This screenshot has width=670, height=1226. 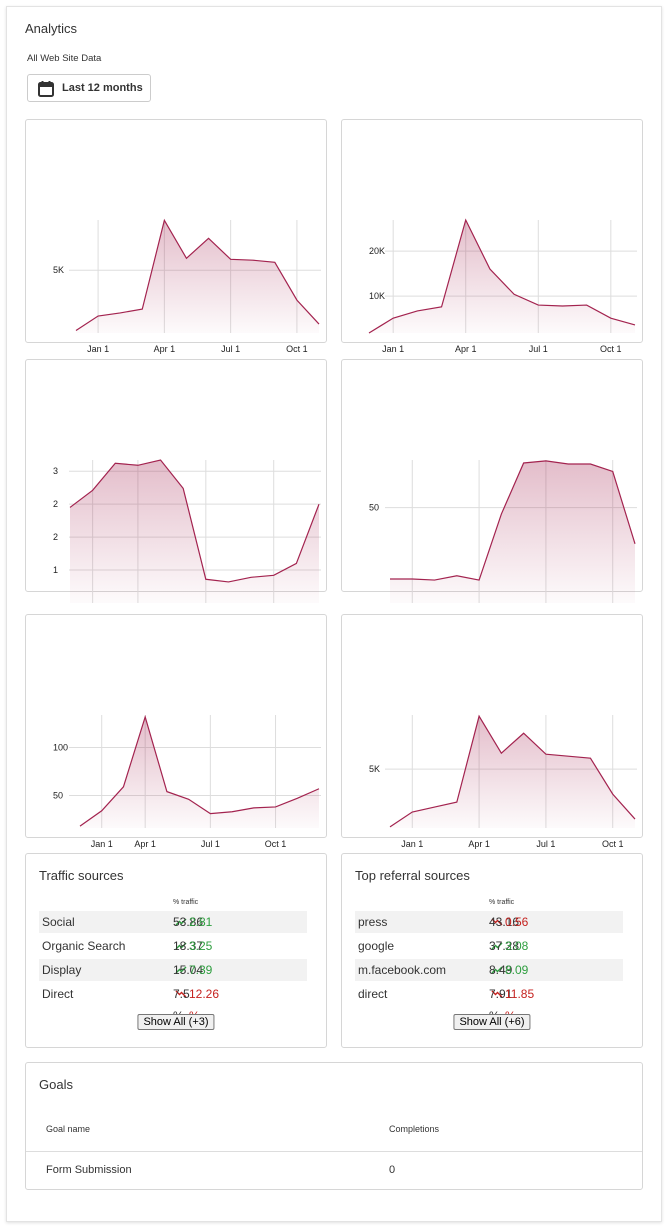 What do you see at coordinates (55, 570) in the screenshot?
I see `y-tick-label: 1` at bounding box center [55, 570].